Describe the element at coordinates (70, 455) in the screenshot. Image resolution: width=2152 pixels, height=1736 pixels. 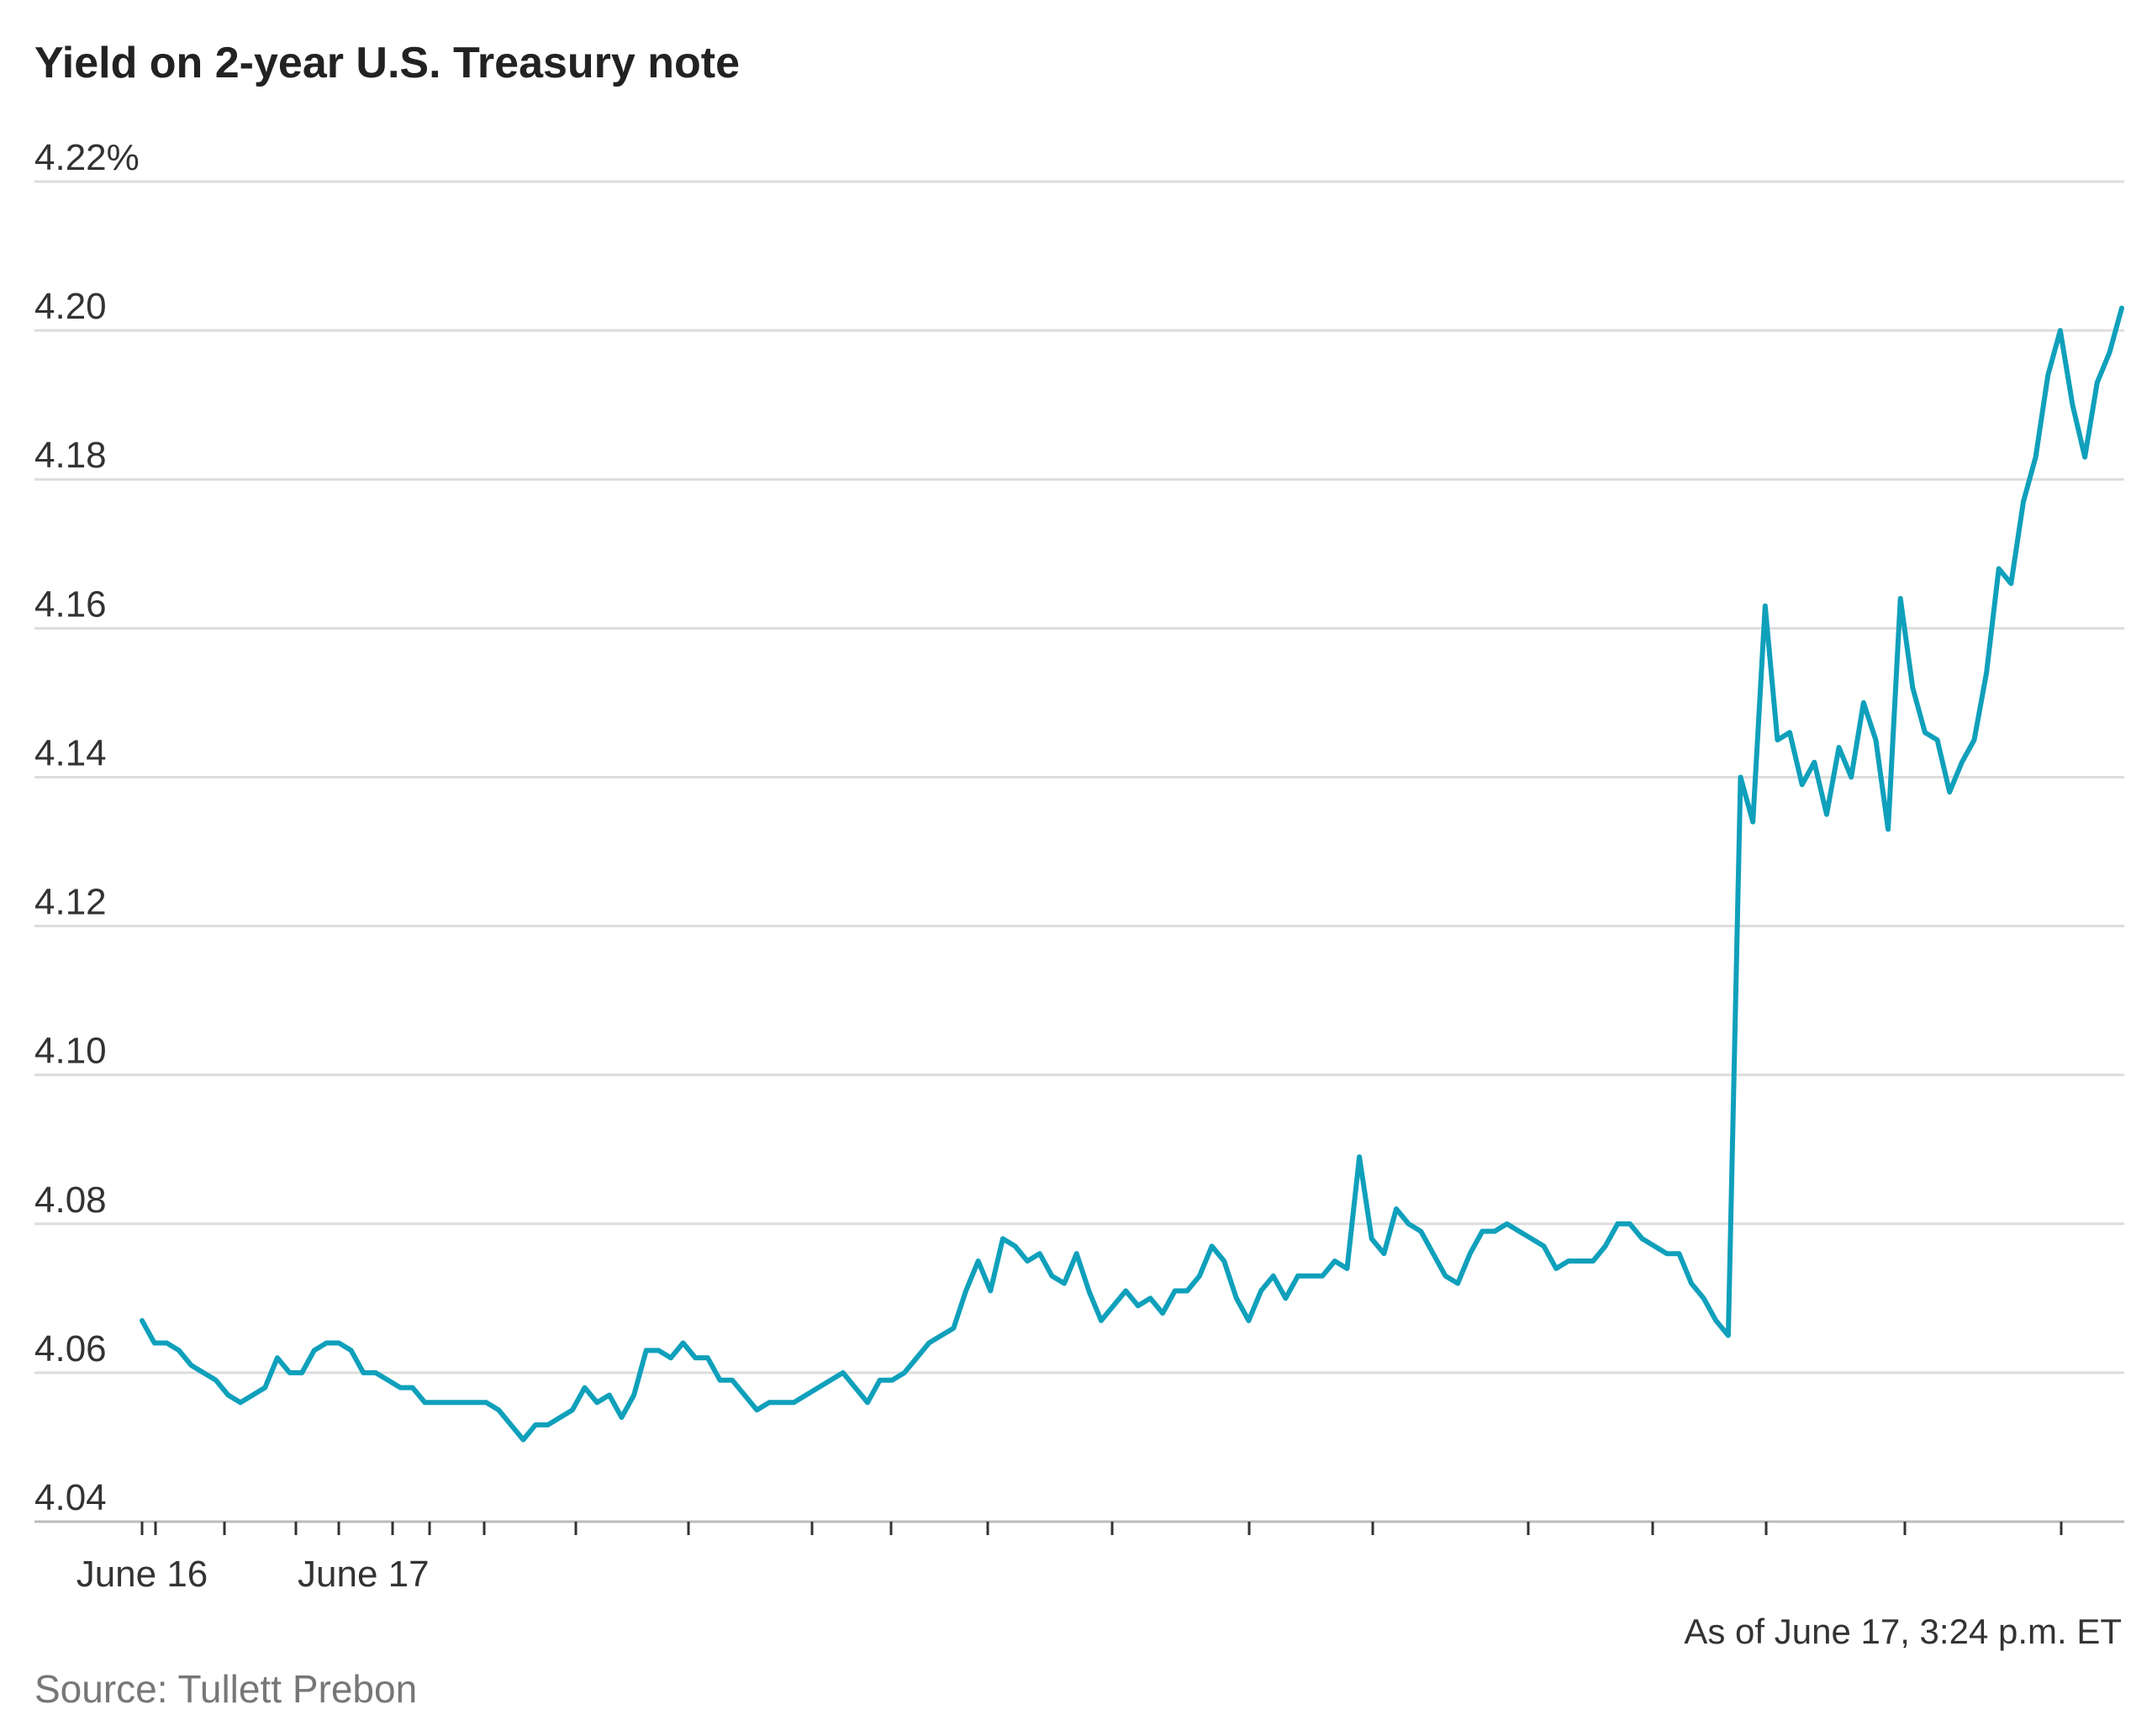
I see `y-tick-label: 4.18` at that location.